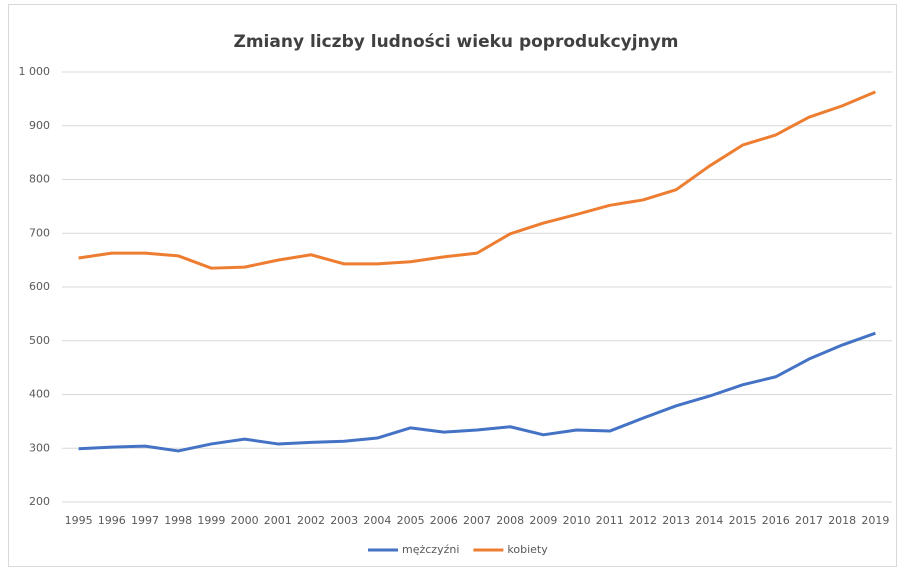  What do you see at coordinates (278, 520) in the screenshot?
I see `x-tick-label: 2001` at bounding box center [278, 520].